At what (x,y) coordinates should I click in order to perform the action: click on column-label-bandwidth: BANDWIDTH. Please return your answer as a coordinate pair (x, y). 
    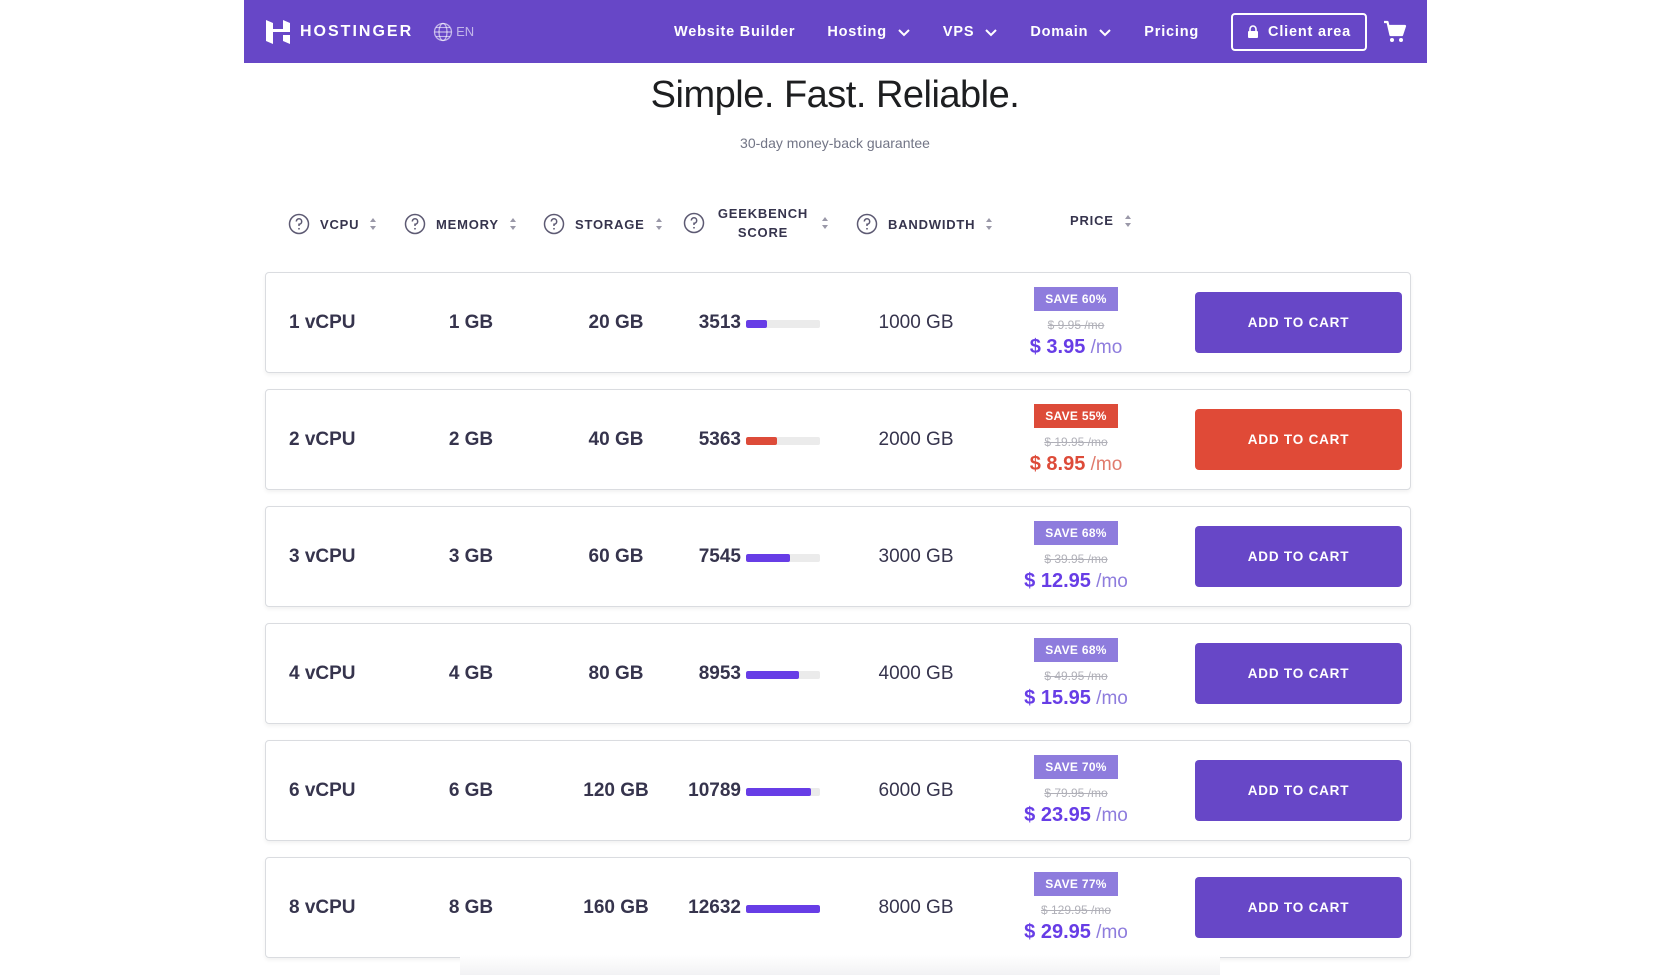
    Looking at the image, I should click on (932, 224).